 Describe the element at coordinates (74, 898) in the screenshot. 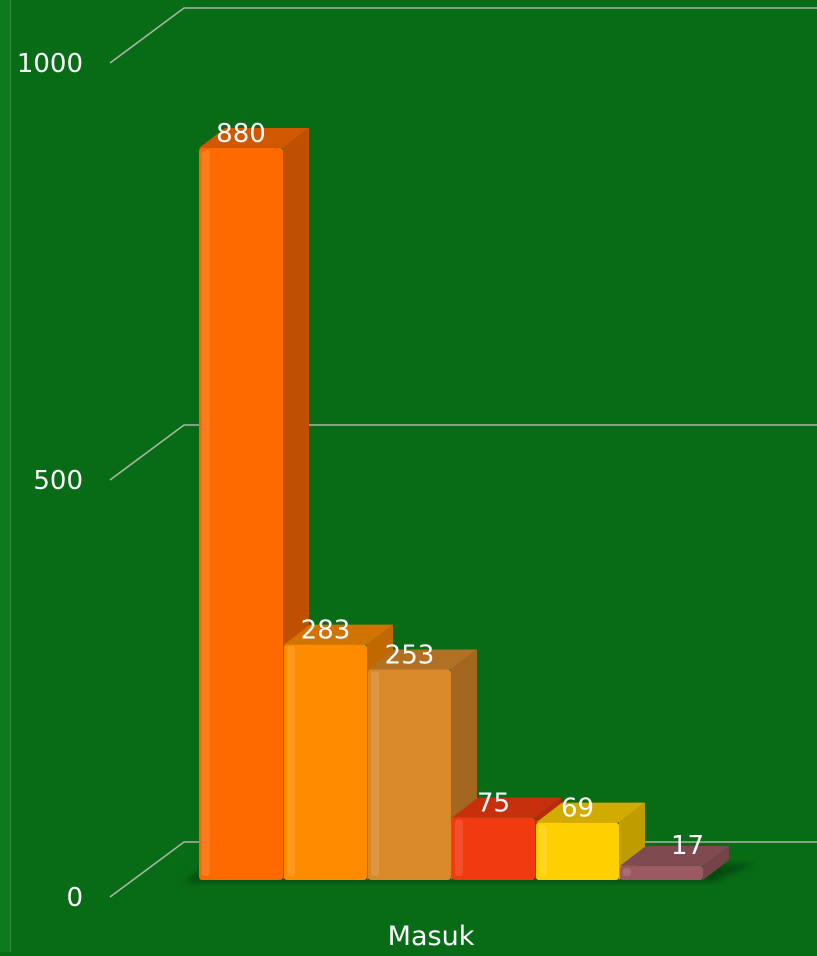

I see `y-tick-label: 0` at that location.